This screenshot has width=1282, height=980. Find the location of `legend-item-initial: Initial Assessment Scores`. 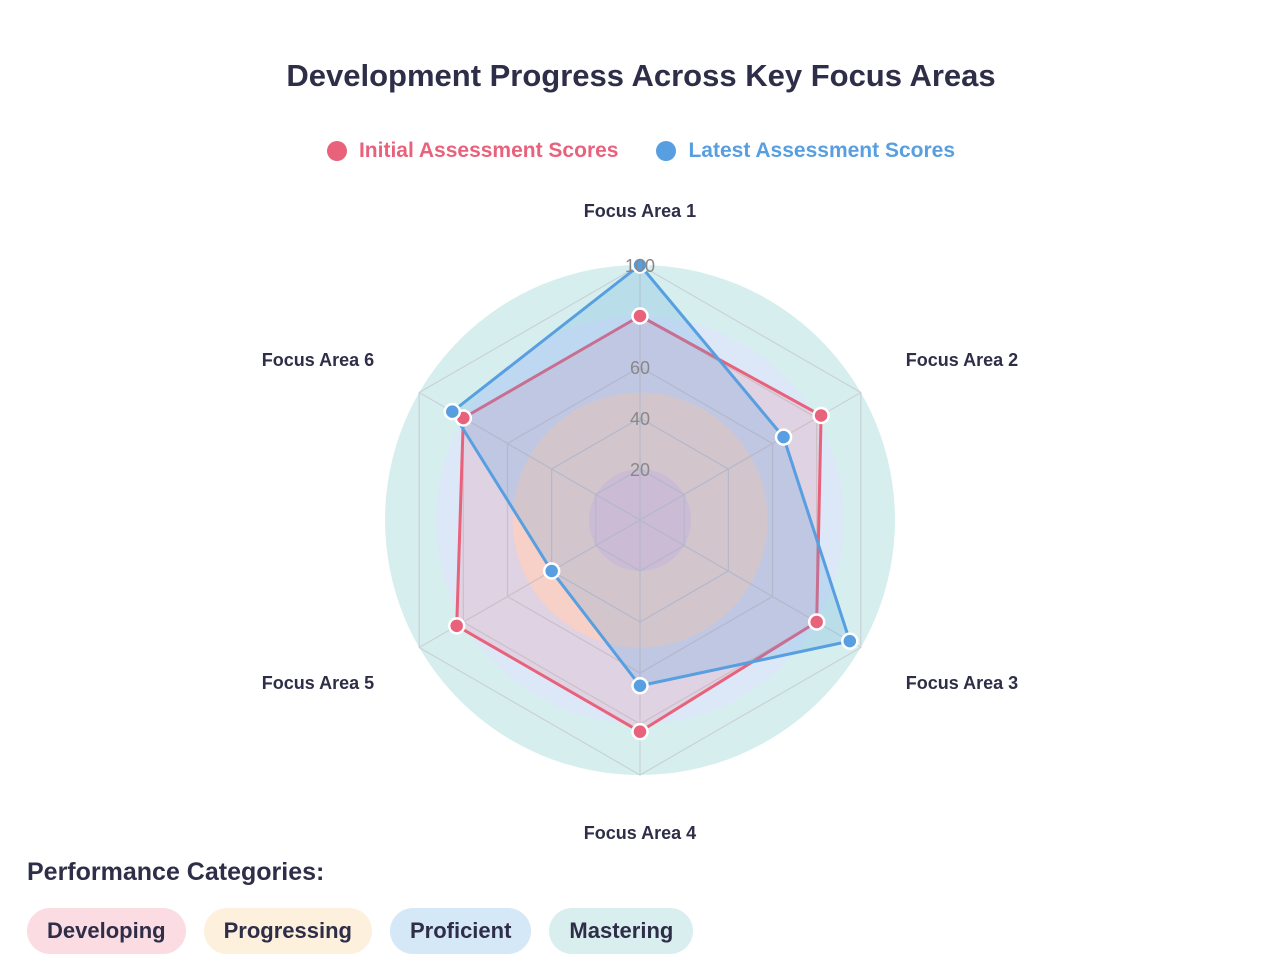

legend-item-initial: Initial Assessment Scores is located at coordinates (472, 151).